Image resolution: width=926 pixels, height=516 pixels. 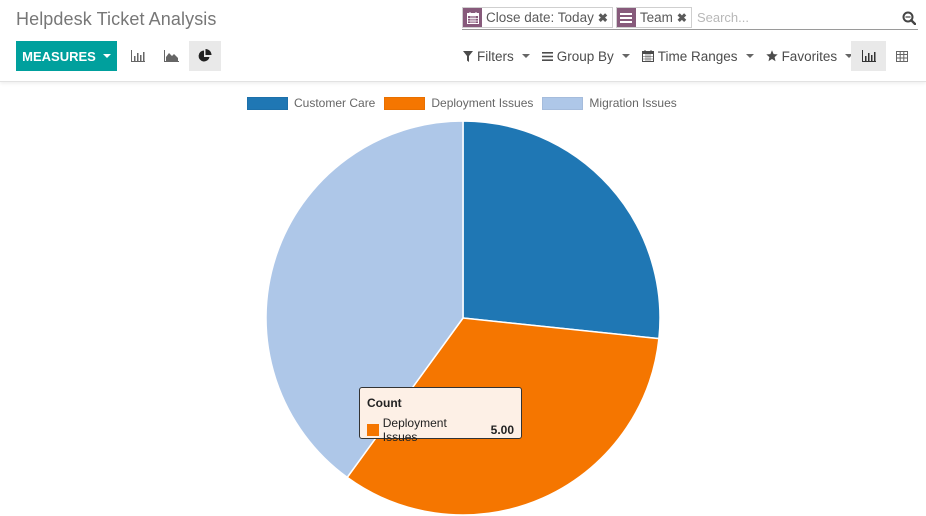 I want to click on bar-chart-mode-button, so click(x=138, y=56).